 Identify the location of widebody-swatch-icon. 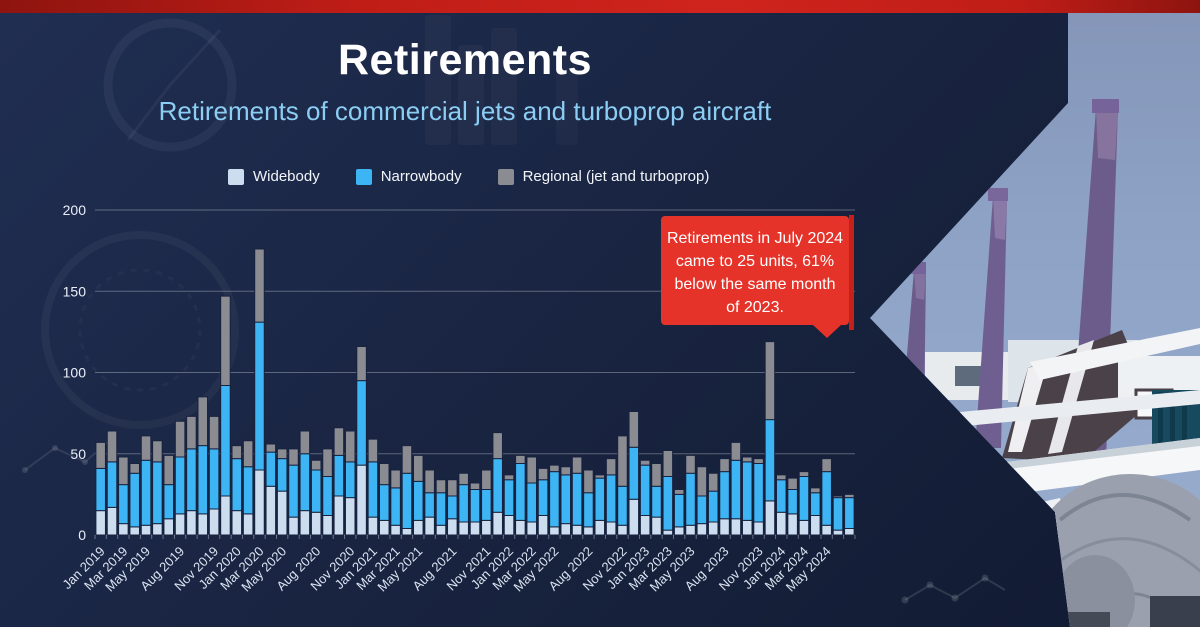
(236, 176).